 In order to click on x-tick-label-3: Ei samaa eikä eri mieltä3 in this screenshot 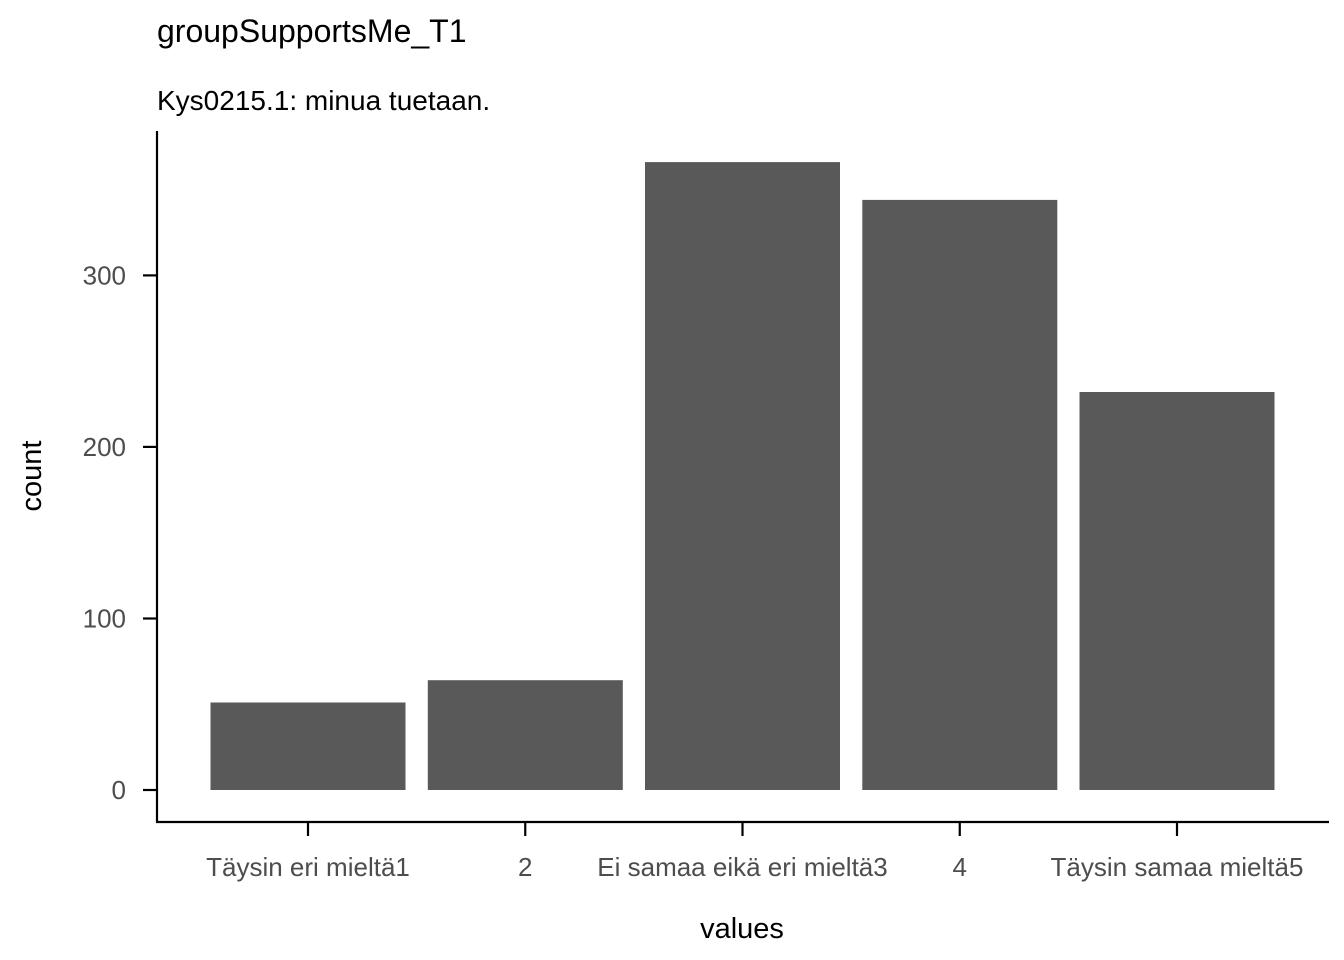, I will do `click(742, 867)`.